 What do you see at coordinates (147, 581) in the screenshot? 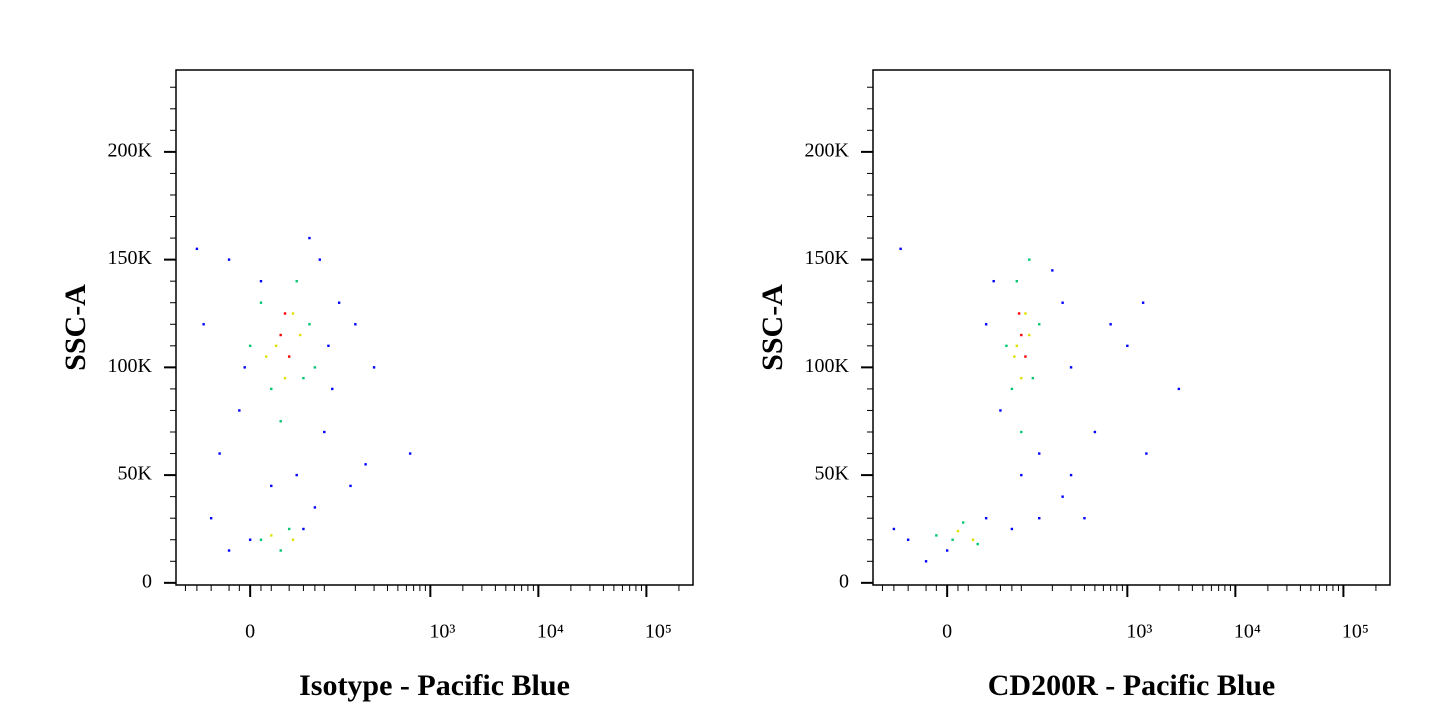
I see `y-tick-label: 0` at bounding box center [147, 581].